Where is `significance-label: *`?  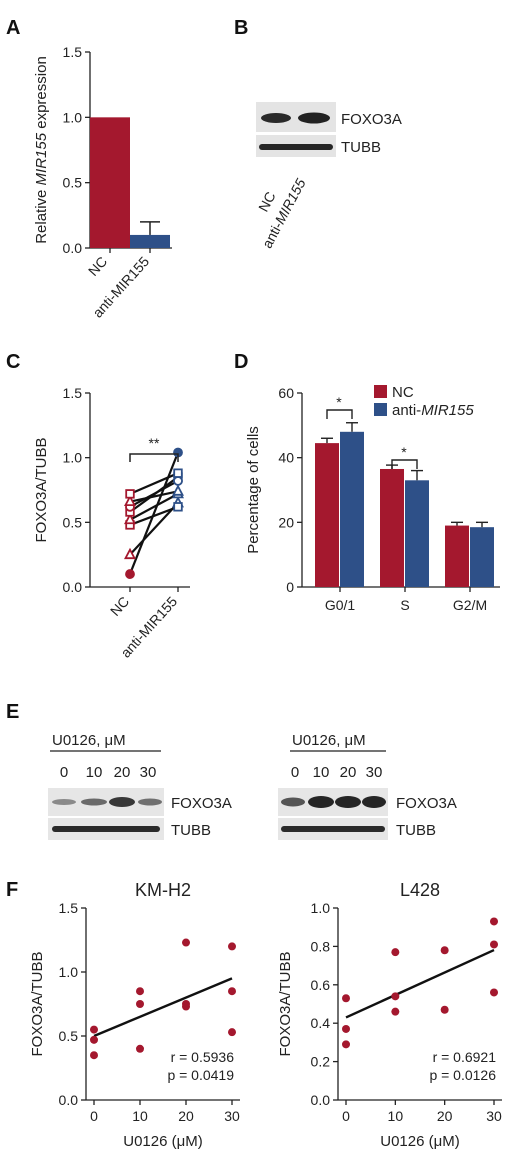
significance-label: * is located at coordinates (339, 402).